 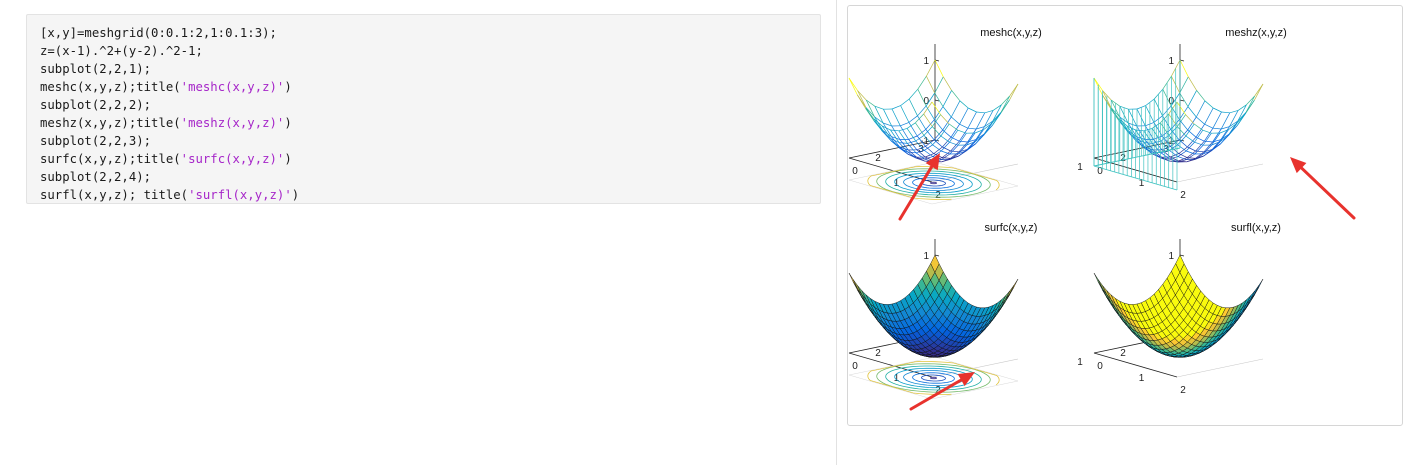 I want to click on code-text: subplot(2,2,2);, so click(x=96, y=105).